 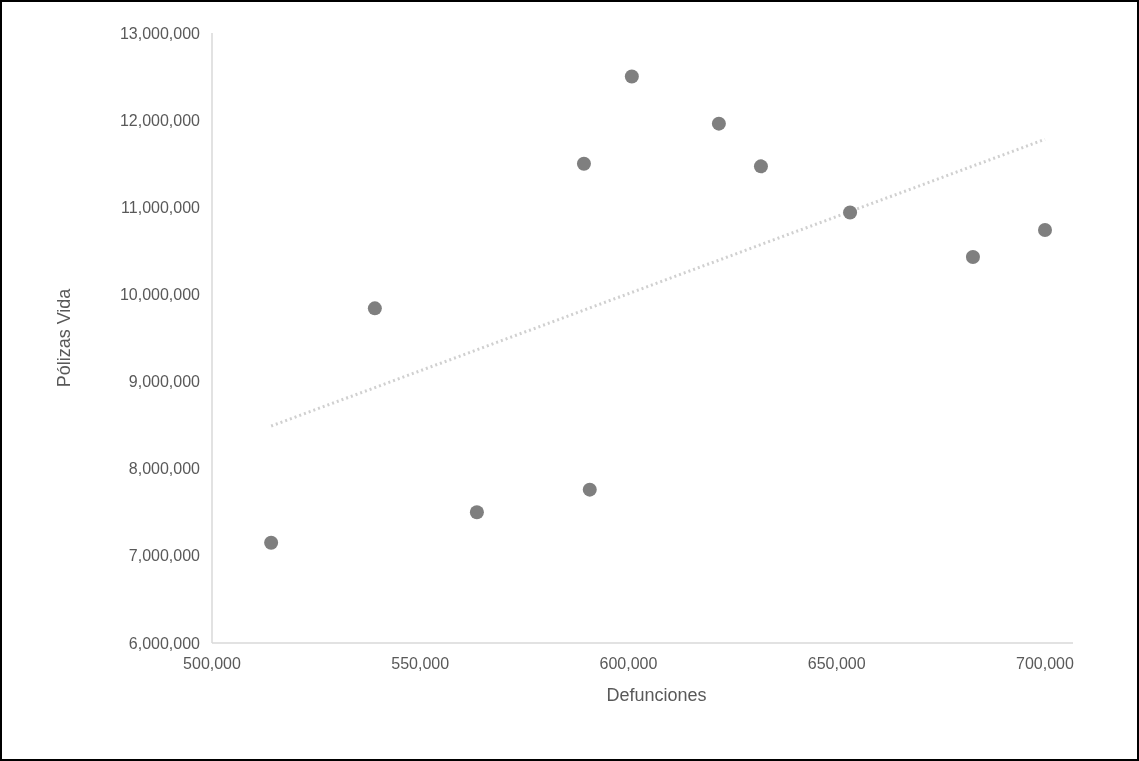 What do you see at coordinates (164, 556) in the screenshot?
I see `y-tick-label: 7,000,000` at bounding box center [164, 556].